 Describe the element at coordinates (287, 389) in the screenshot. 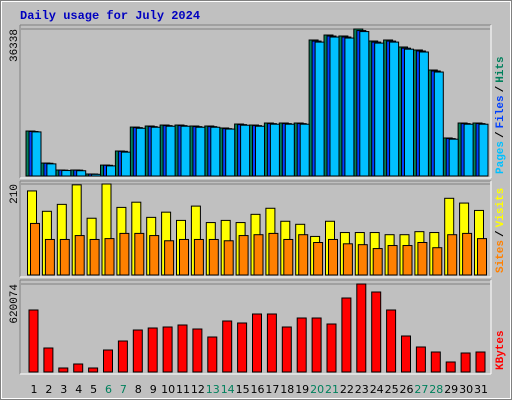

I see `x-tick-label: 18` at that location.